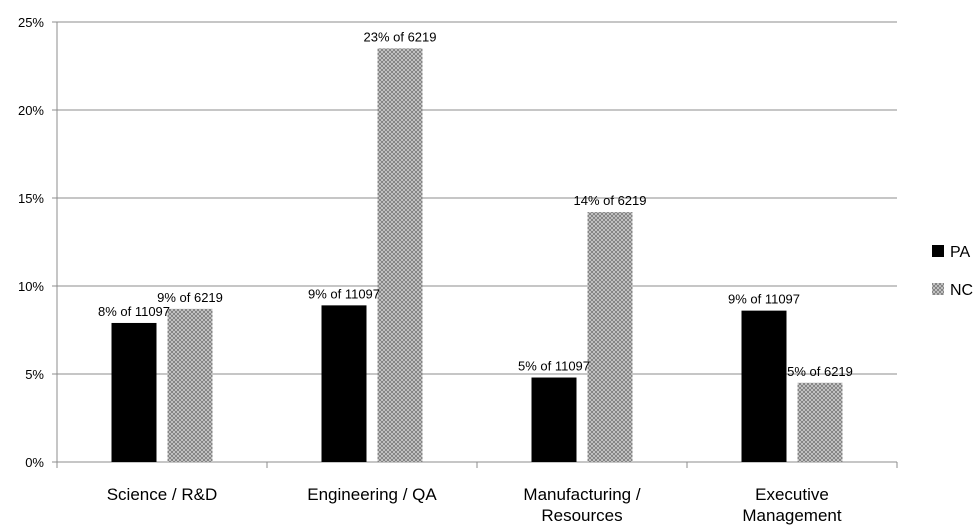  Describe the element at coordinates (820, 371) in the screenshot. I see `data-label: 5% of 6219` at that location.